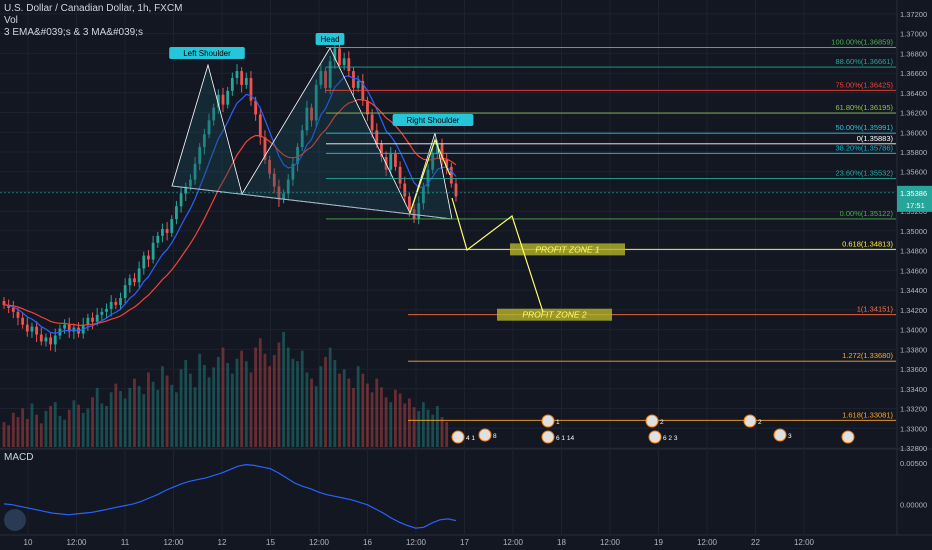  What do you see at coordinates (15, 520) in the screenshot?
I see `tradingview-logo-icon` at bounding box center [15, 520].